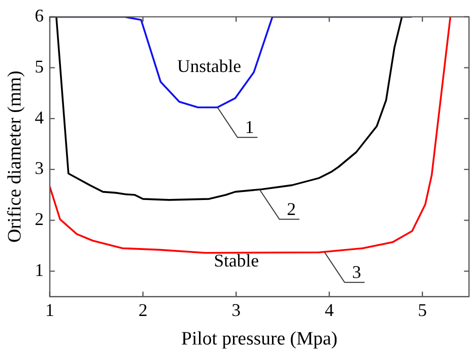  I want to click on y-tick-label: 2, so click(39, 219).